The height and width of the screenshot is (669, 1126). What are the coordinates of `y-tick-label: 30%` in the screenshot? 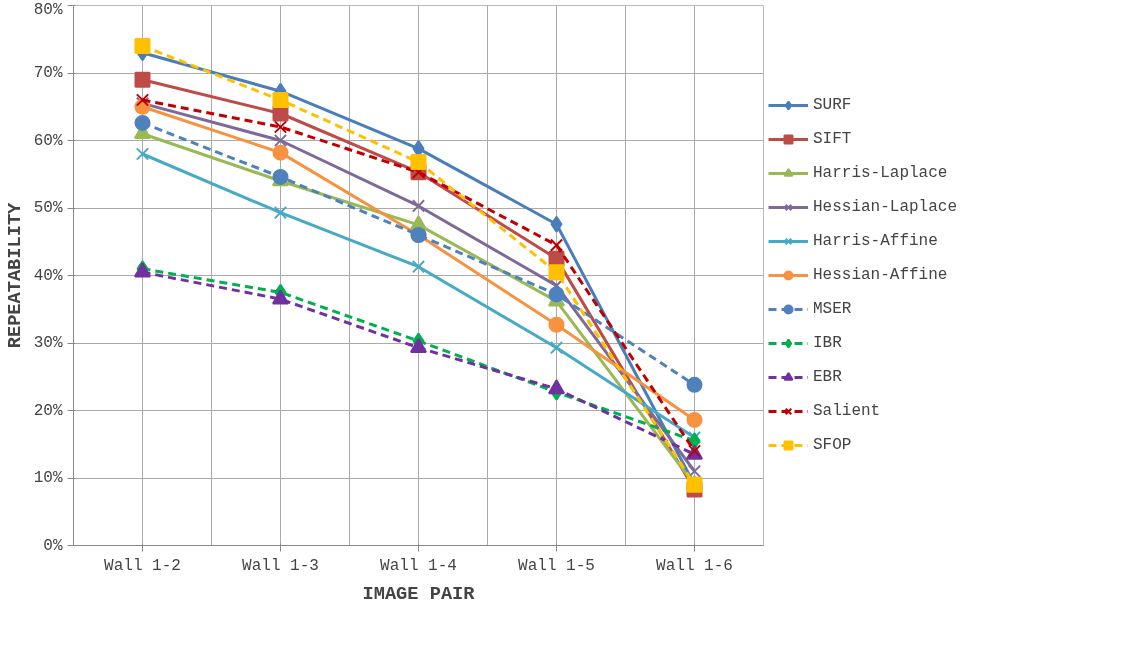 It's located at (48, 343).